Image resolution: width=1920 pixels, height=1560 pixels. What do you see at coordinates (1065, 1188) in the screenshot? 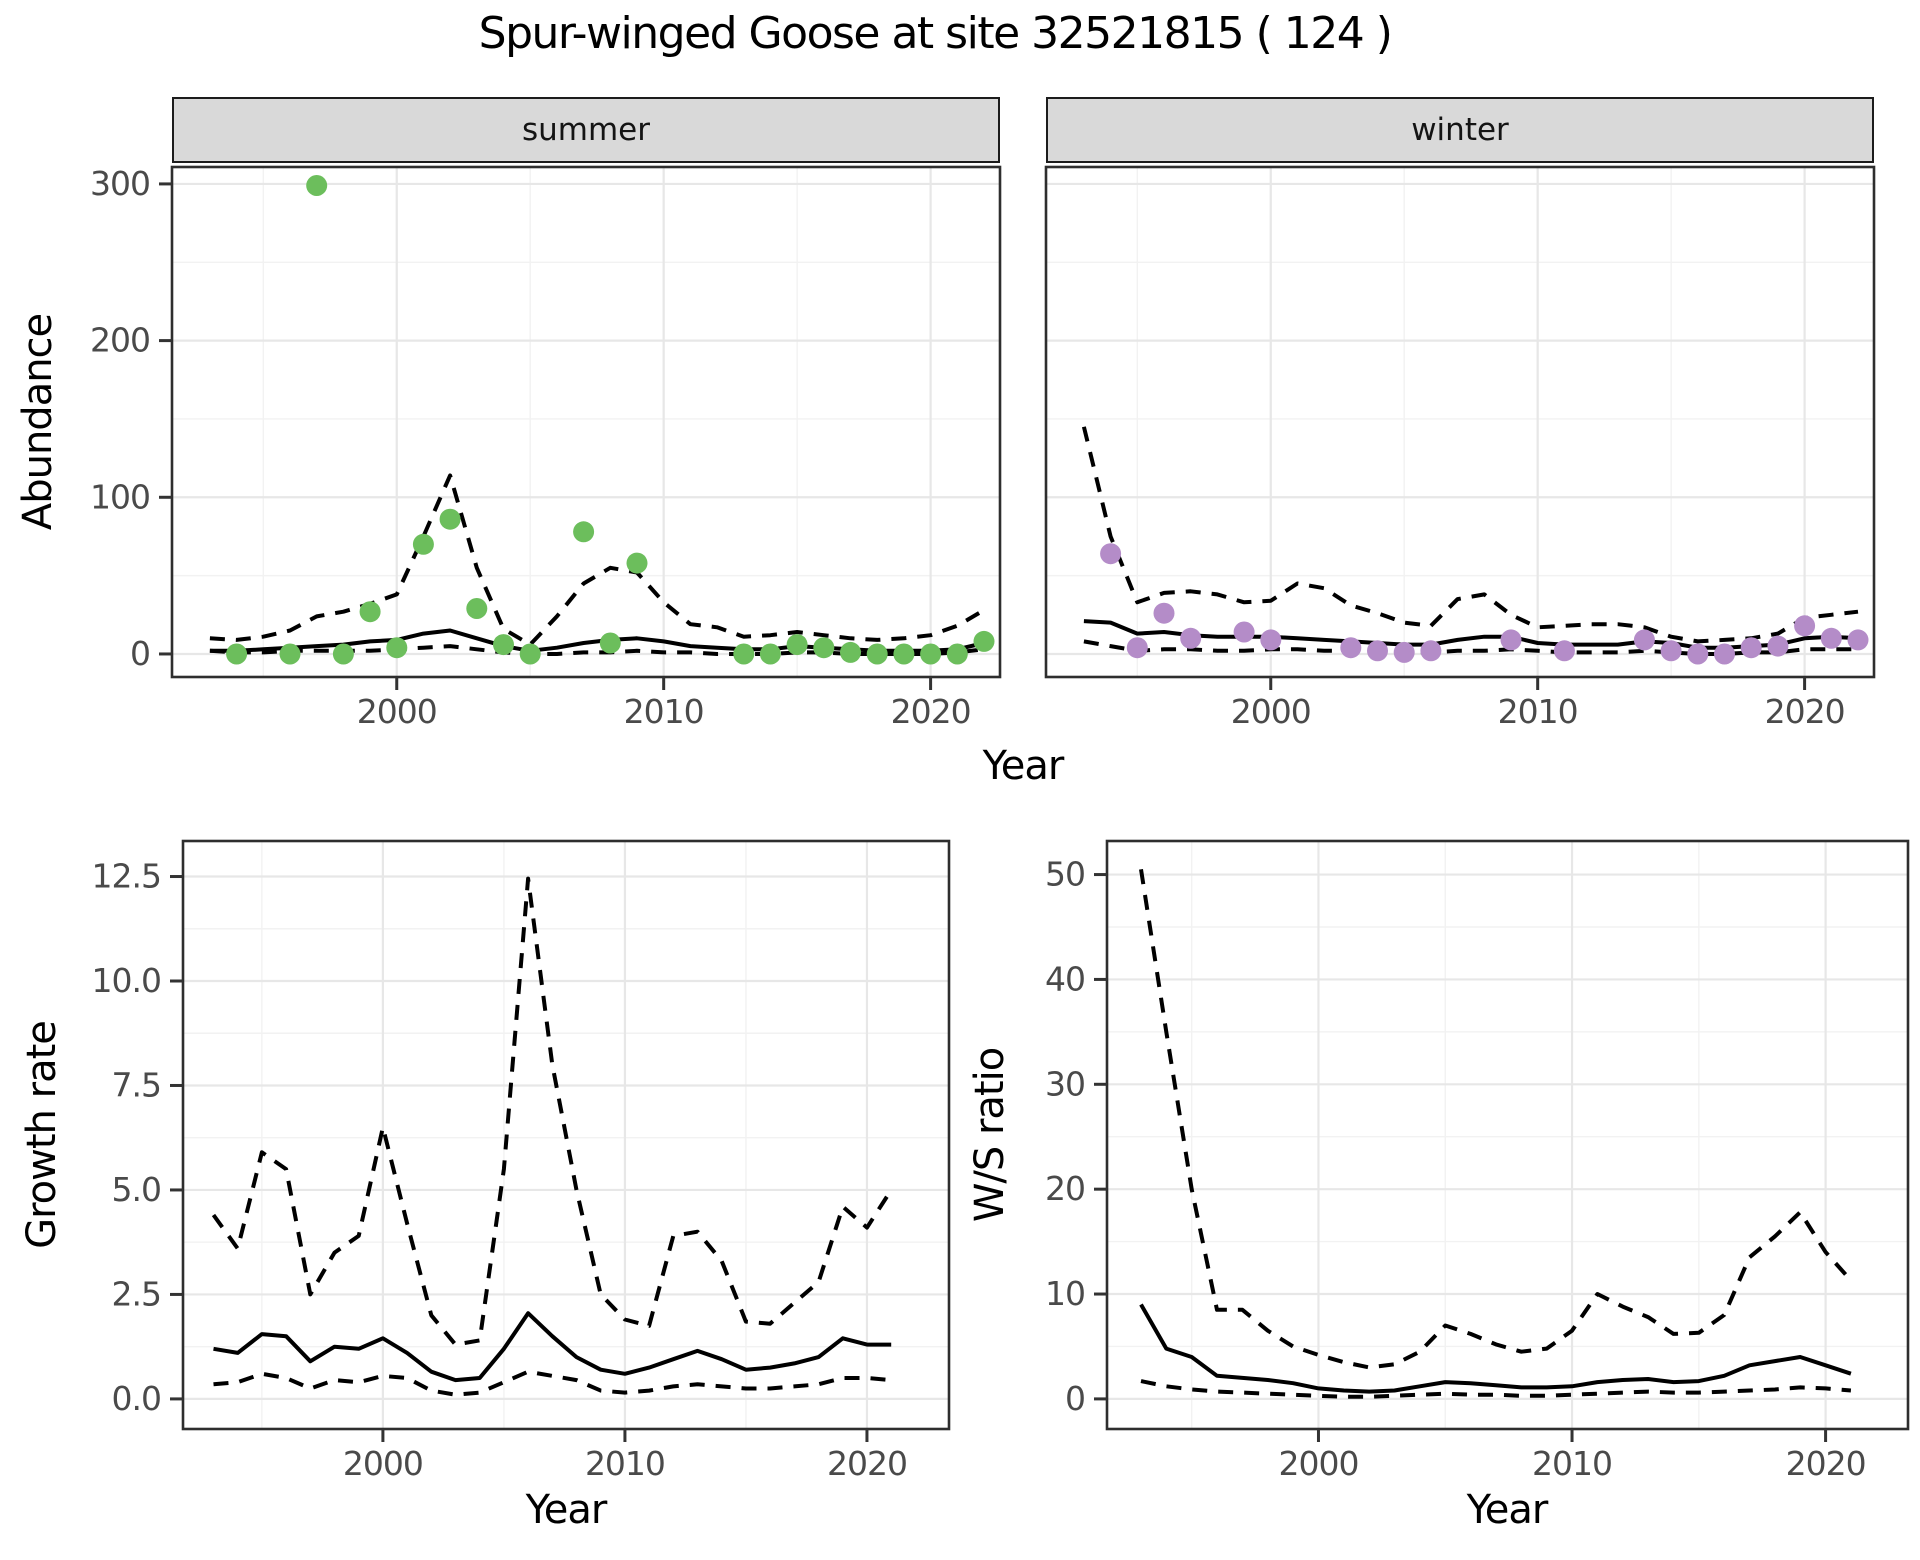
I see `svg-text: 20` at bounding box center [1065, 1188].